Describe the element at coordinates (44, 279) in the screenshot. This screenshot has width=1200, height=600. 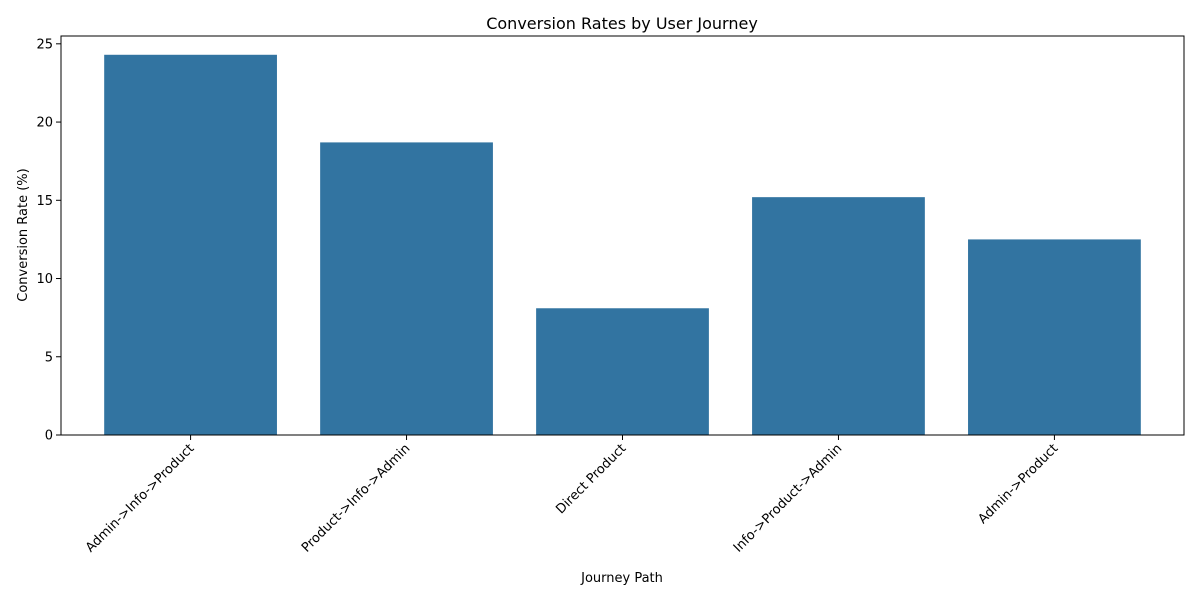
I see `y-tick-label-3: 10` at that location.